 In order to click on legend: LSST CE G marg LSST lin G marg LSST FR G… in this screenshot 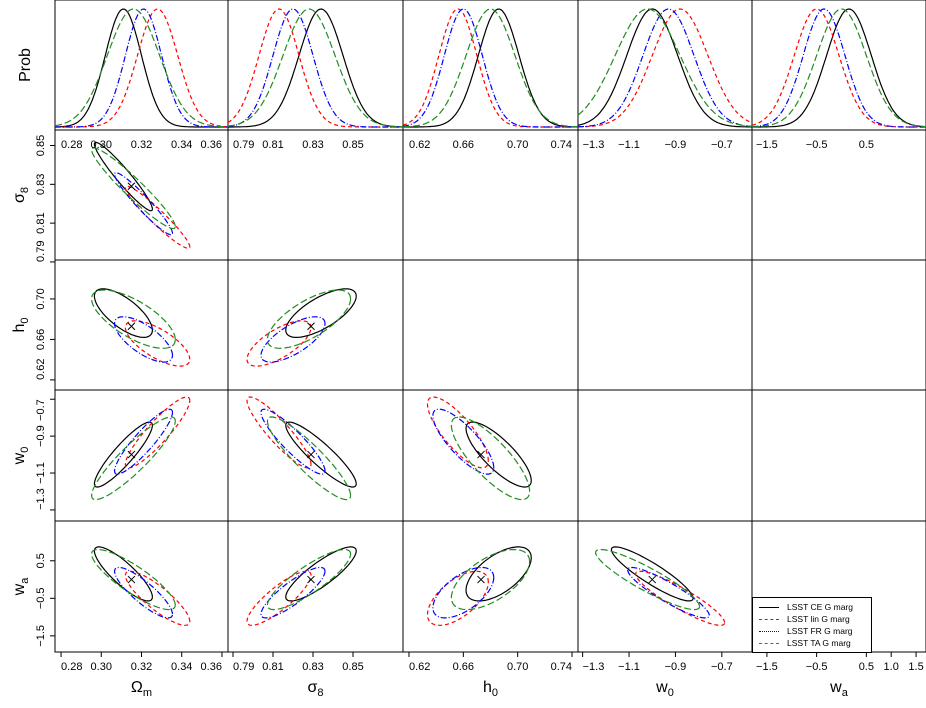, I will do `click(812, 625)`.